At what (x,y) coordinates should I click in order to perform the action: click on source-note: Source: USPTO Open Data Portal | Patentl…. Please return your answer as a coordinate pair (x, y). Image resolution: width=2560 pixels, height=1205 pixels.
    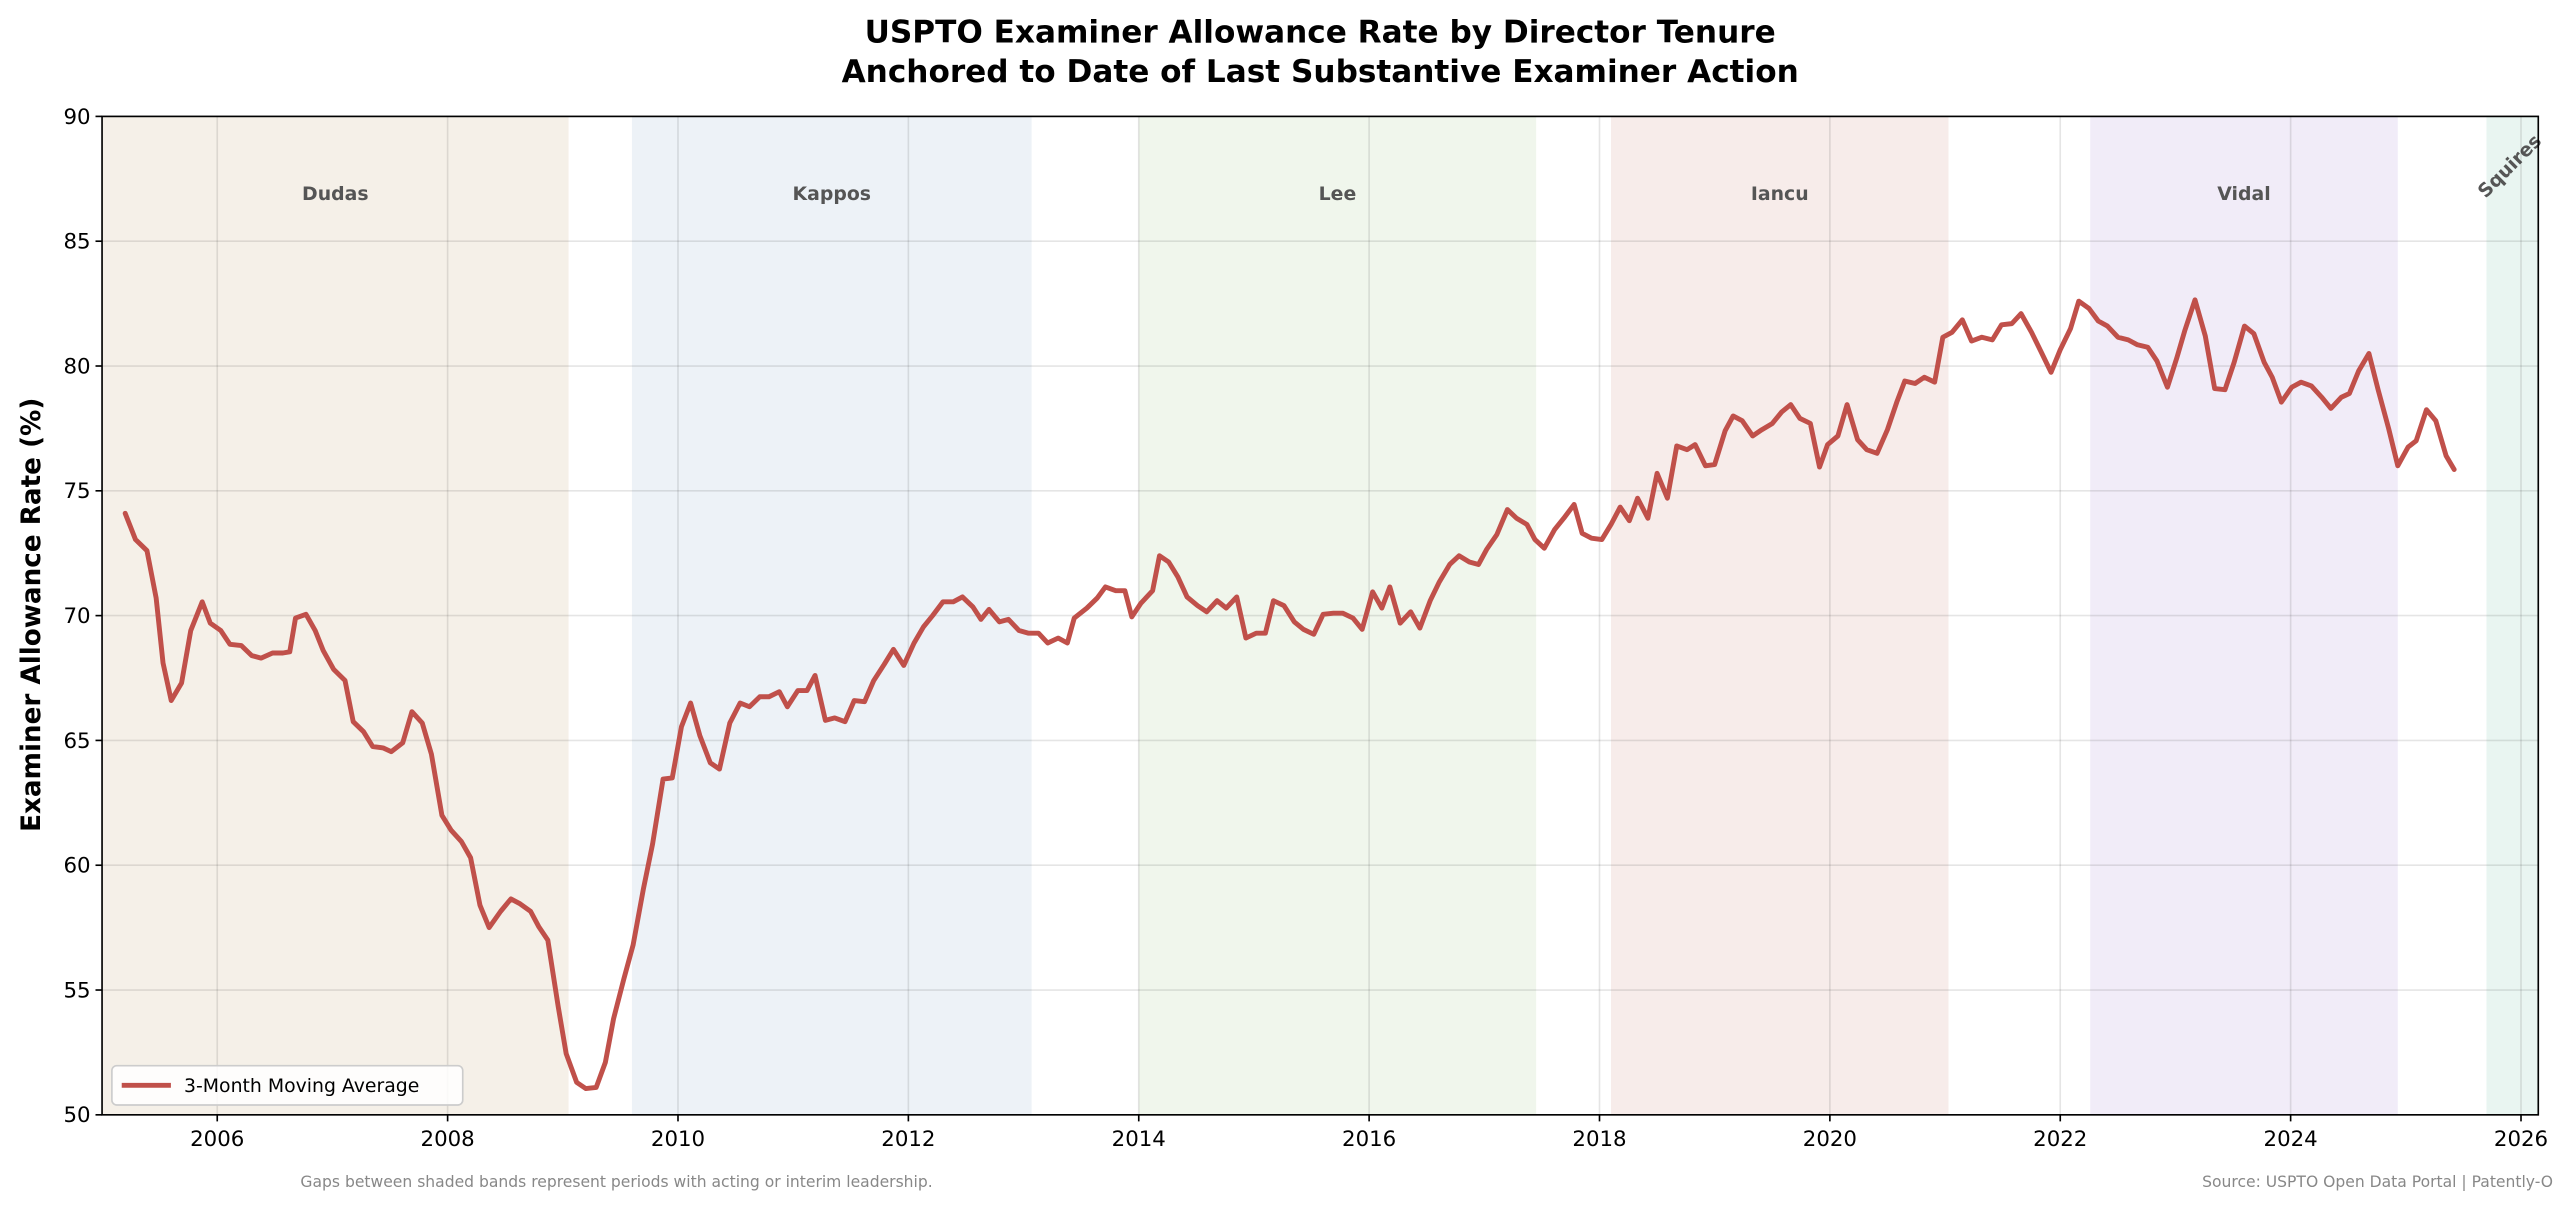
    Looking at the image, I should click on (2377, 1182).